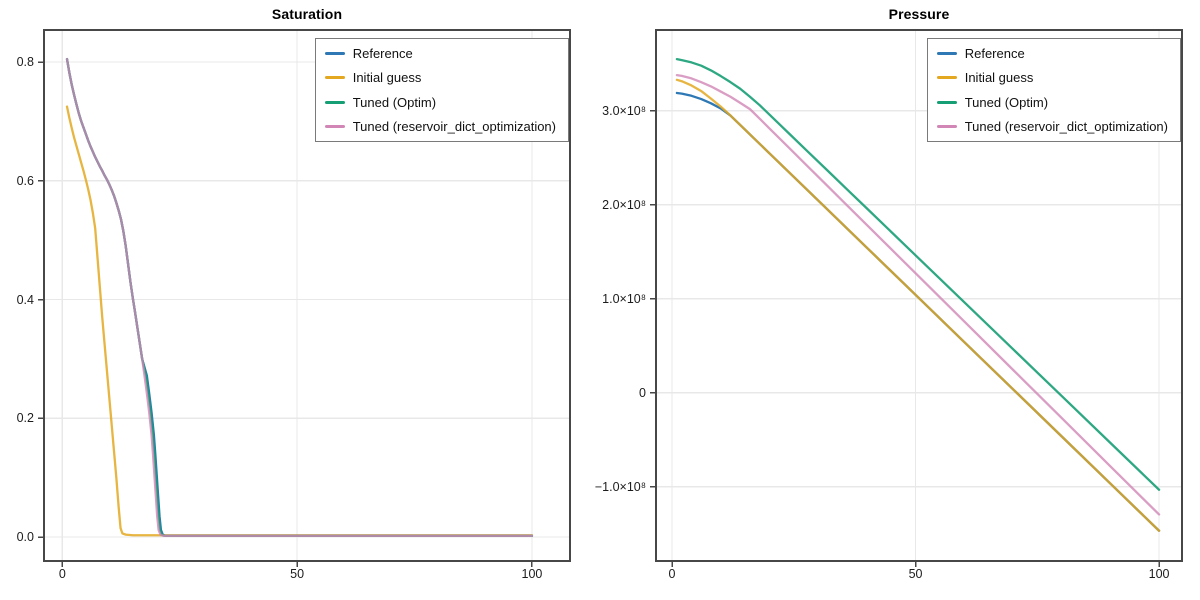  I want to click on y-tick-label: 0.8, so click(25, 62).